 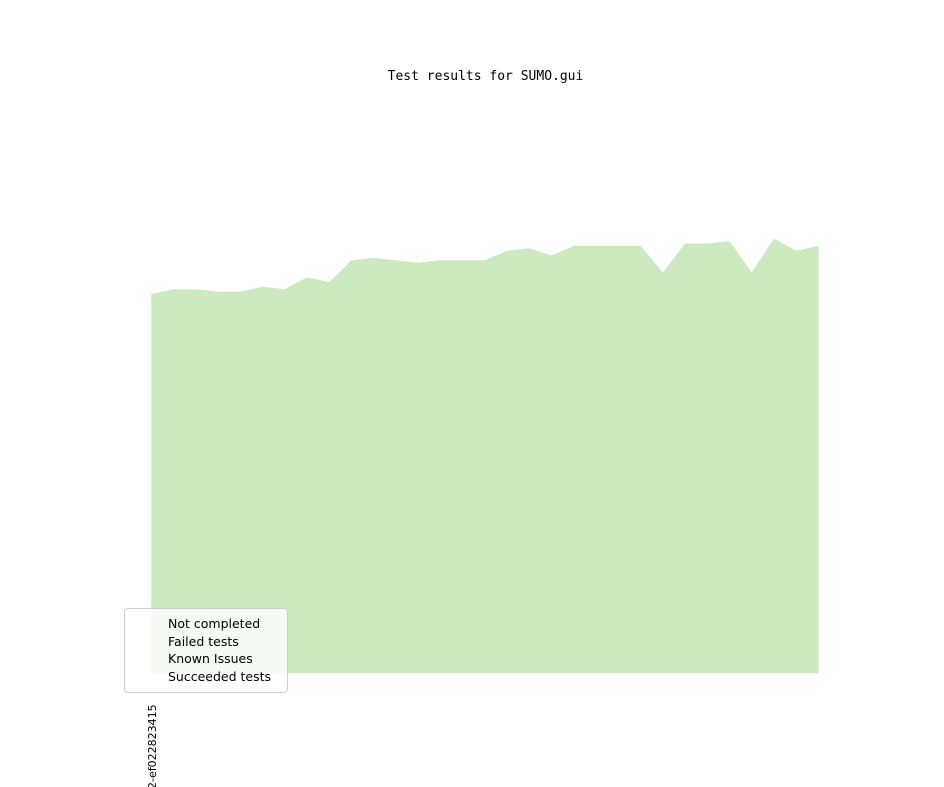 I want to click on legend-label: Succeeded tests, so click(x=220, y=676).